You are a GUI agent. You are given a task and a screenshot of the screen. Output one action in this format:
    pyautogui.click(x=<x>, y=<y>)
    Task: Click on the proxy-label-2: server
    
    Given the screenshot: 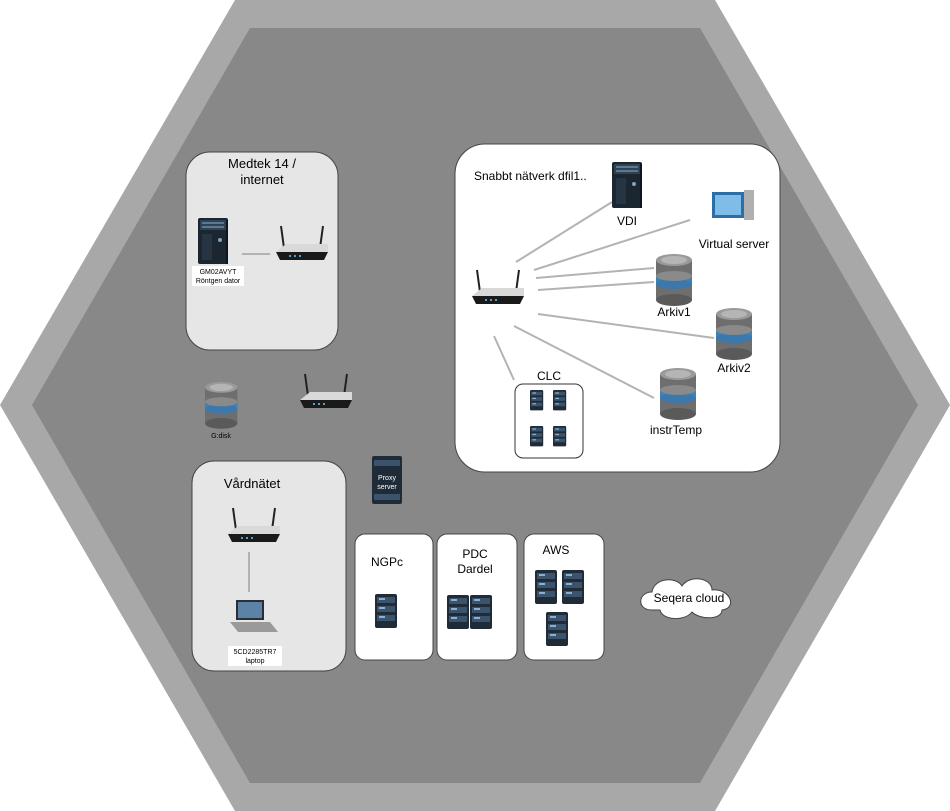 What is the action you would take?
    pyautogui.click(x=387, y=487)
    